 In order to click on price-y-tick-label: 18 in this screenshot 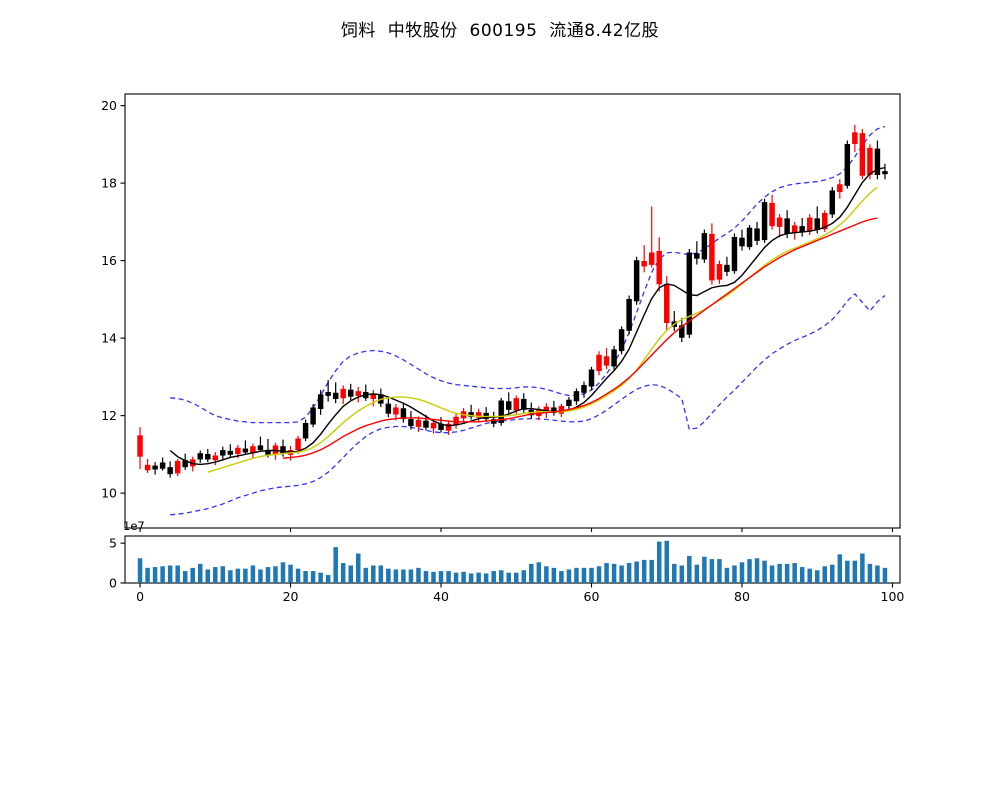, I will do `click(109, 183)`.